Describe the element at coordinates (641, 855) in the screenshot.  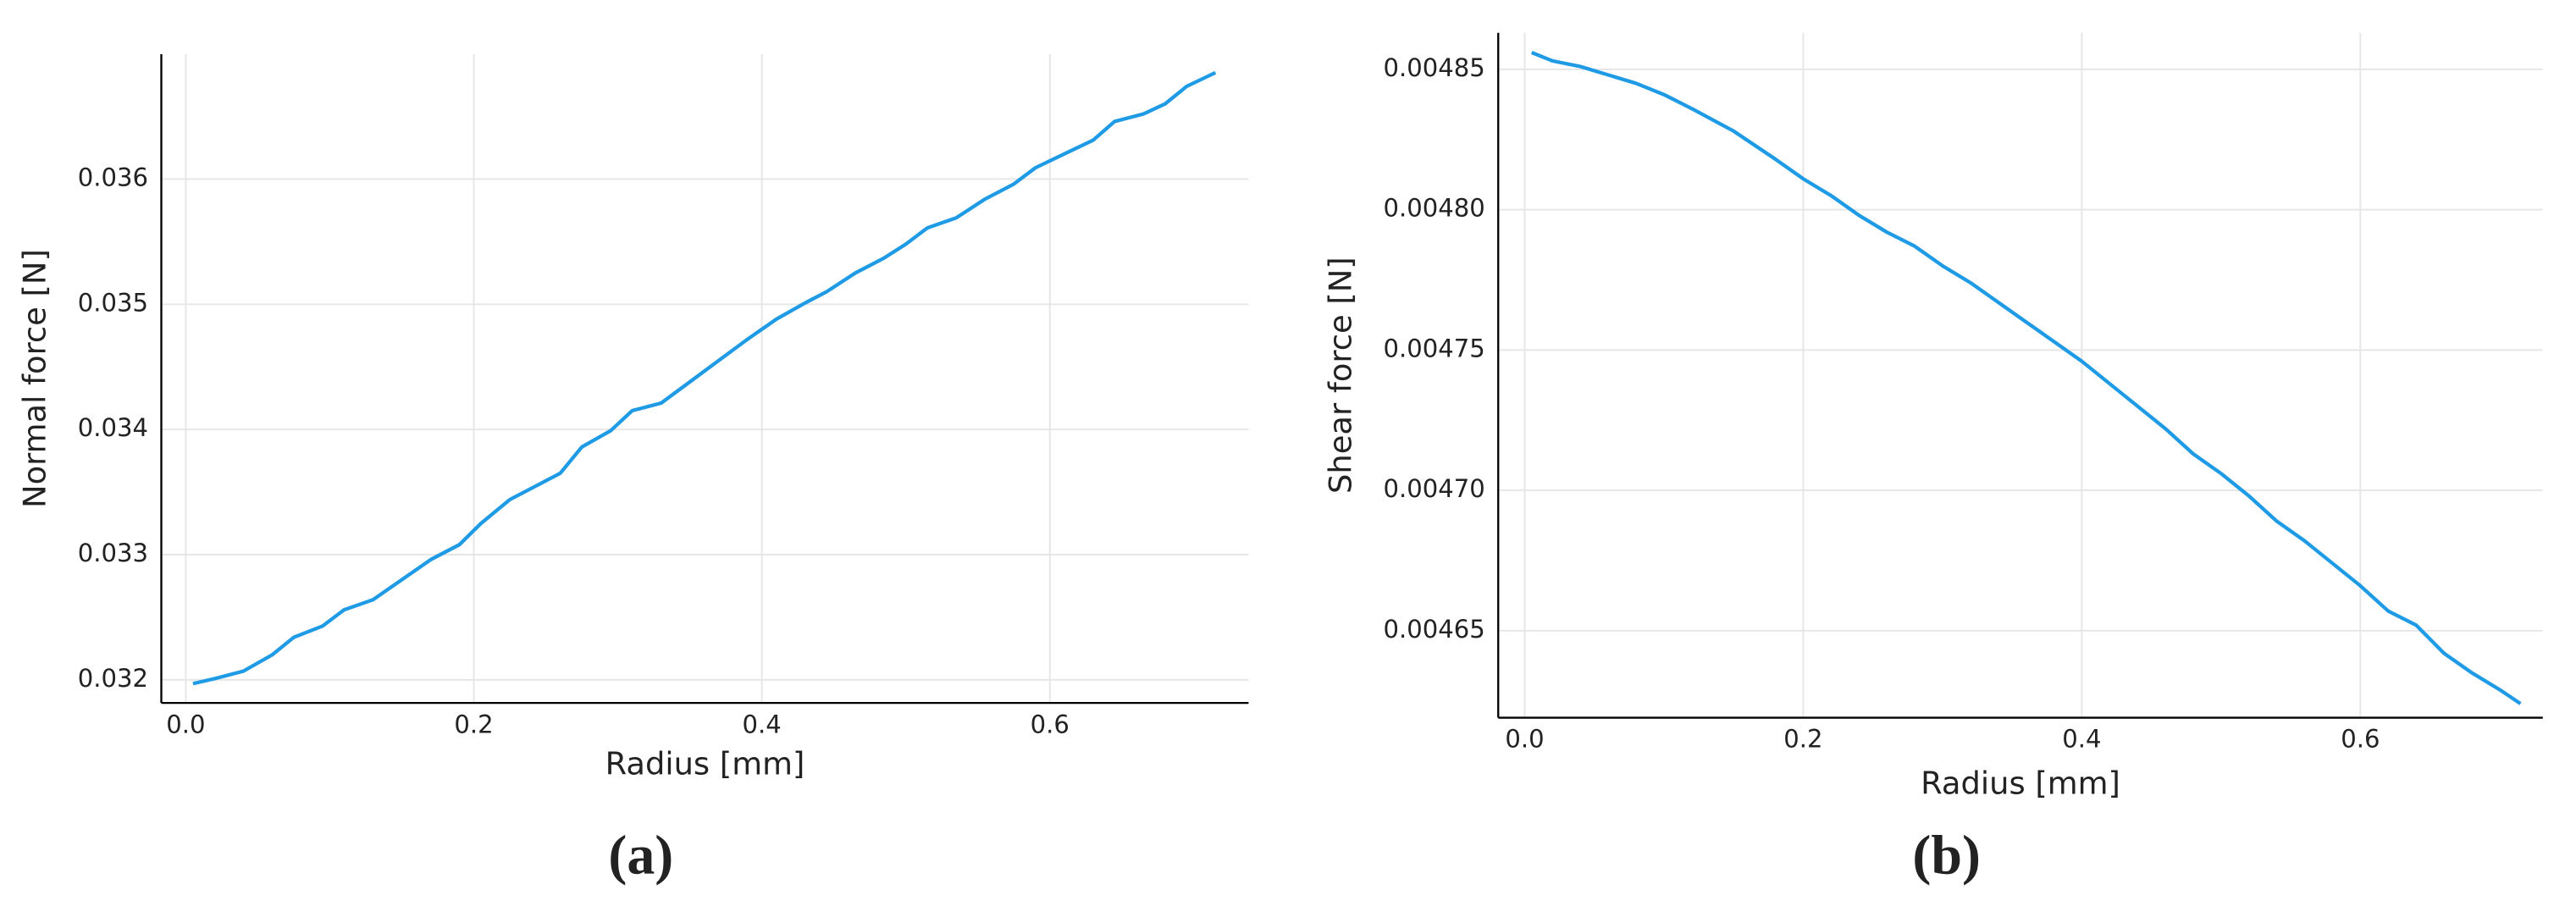
I see `caption: (a)` at that location.